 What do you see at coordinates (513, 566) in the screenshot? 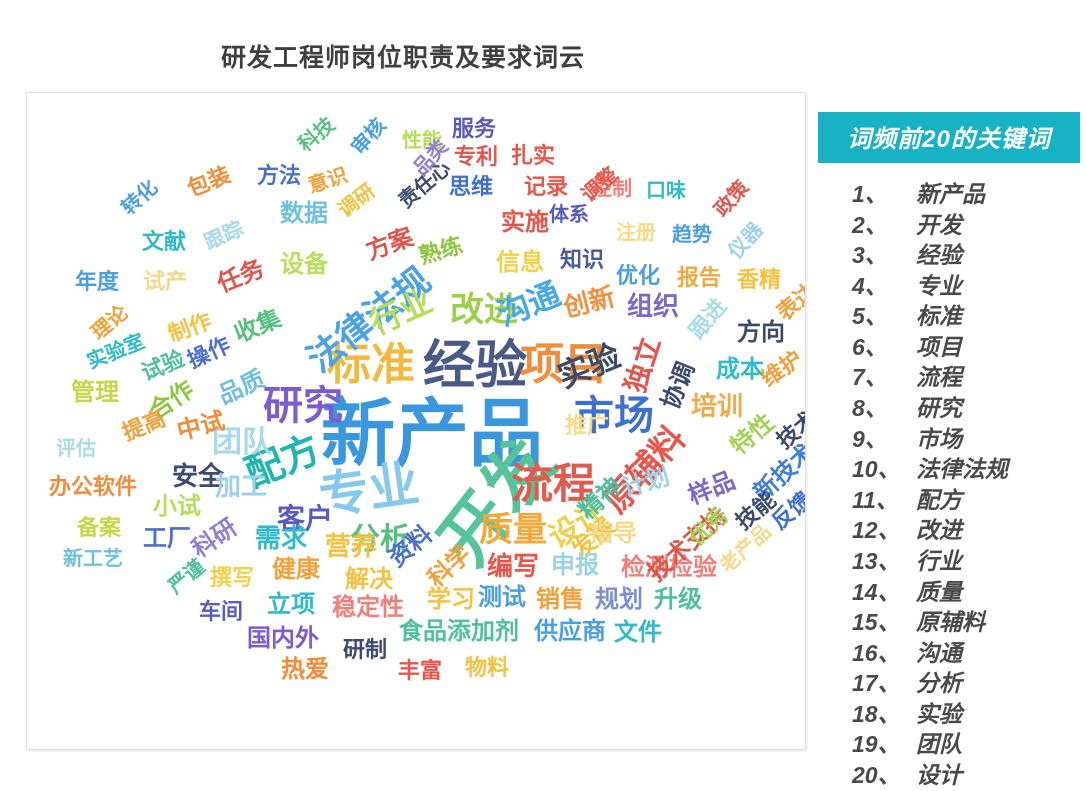
I see `wordcloud-word: 编写` at bounding box center [513, 566].